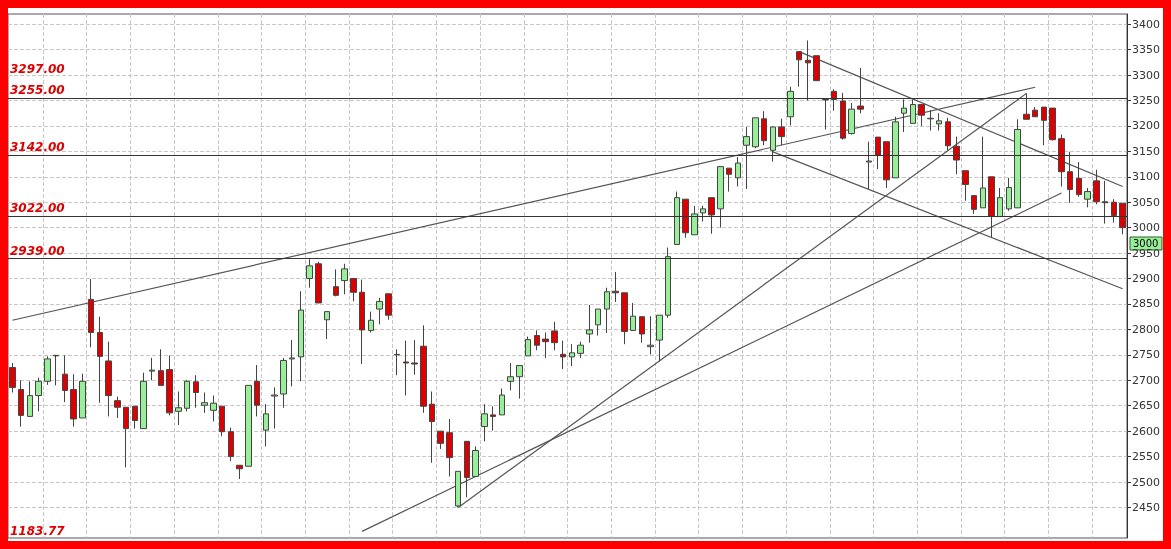 The width and height of the screenshot is (1171, 549). I want to click on y-tick-label: 3100, so click(1146, 177).